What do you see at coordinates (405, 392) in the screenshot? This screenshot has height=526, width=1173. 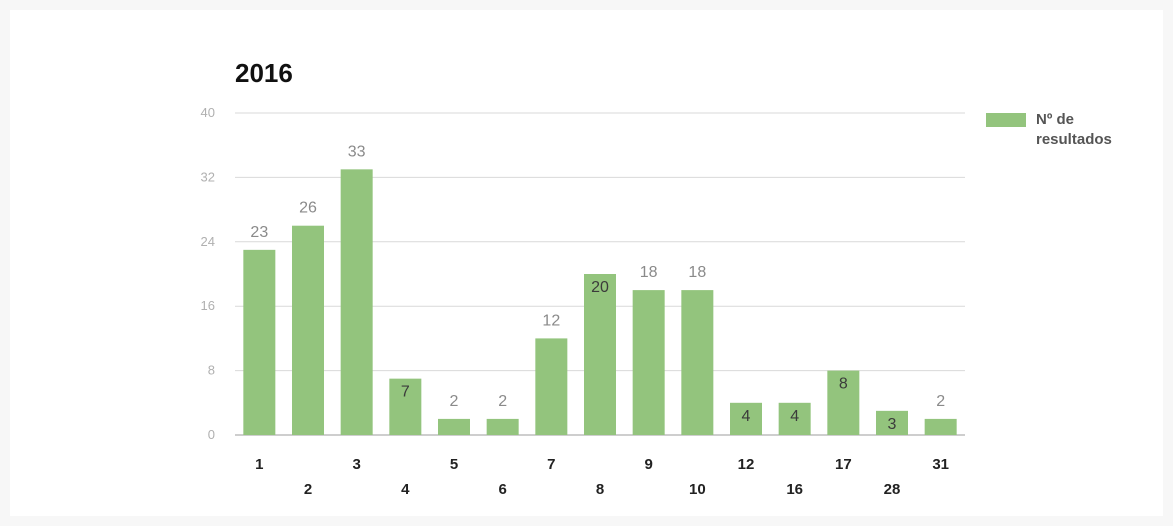 I see `data-label: 7` at bounding box center [405, 392].